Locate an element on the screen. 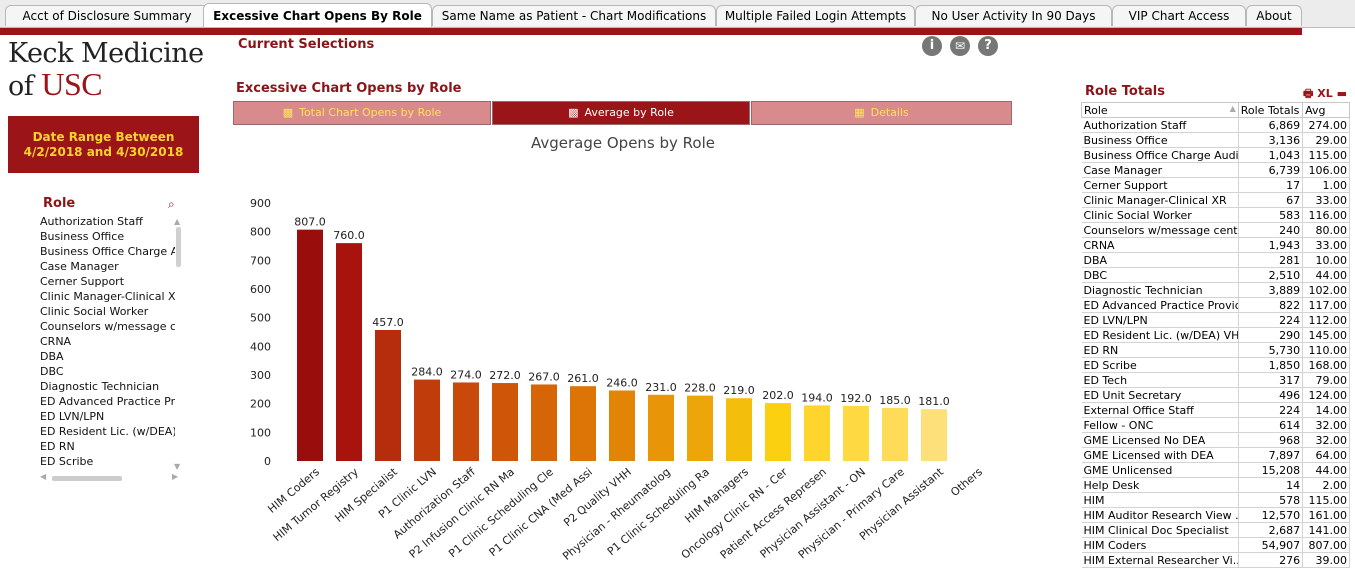 Image resolution: width=1355 pixels, height=588 pixels. column-header-role: Role ▲ is located at coordinates (1160, 110).